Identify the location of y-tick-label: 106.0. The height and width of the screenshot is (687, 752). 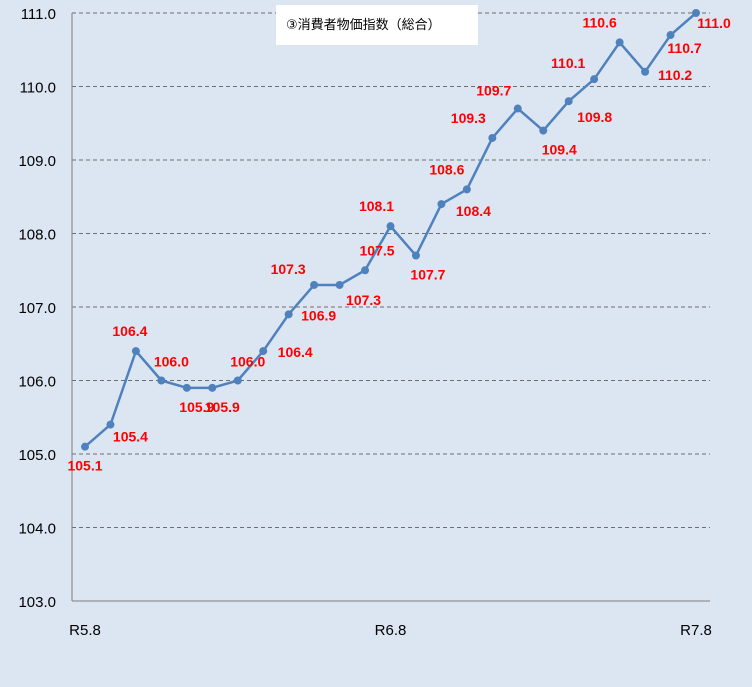
(37, 382).